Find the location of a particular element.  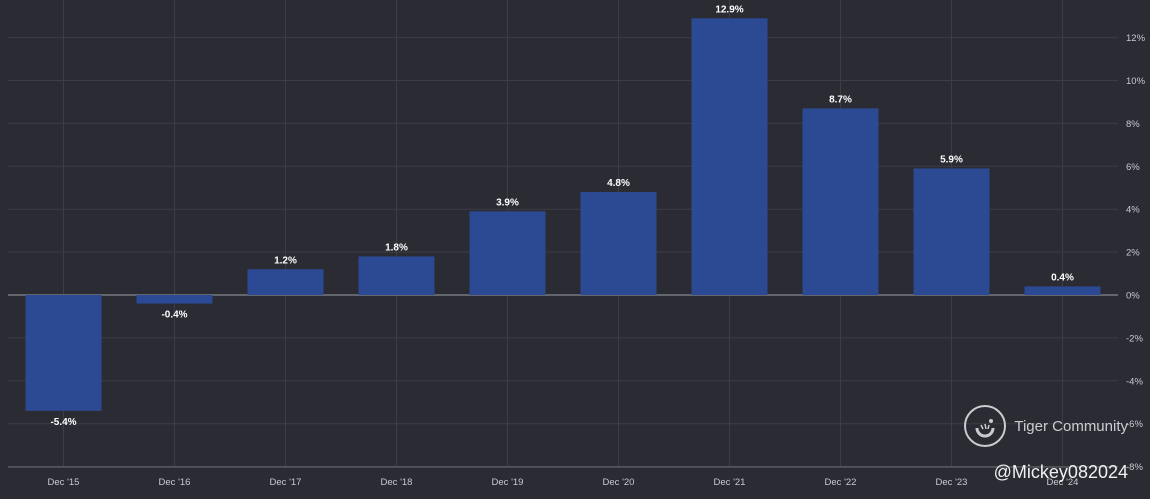

tiger-logo-icon is located at coordinates (985, 426).